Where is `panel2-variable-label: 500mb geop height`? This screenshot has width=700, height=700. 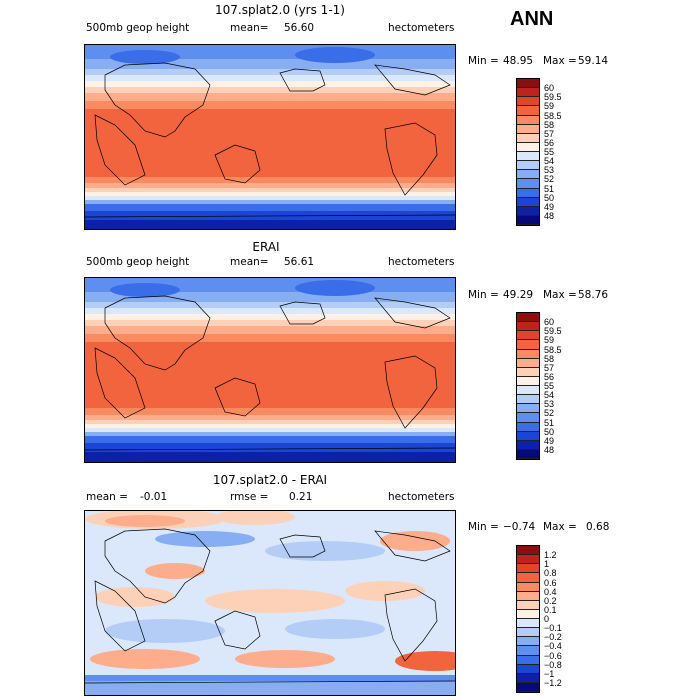 panel2-variable-label: 500mb geop height is located at coordinates (138, 262).